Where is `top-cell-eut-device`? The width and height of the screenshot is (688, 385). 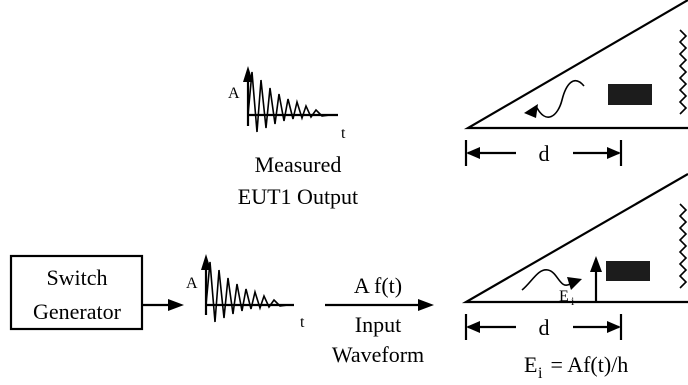
top-cell-eut-device is located at coordinates (630, 94).